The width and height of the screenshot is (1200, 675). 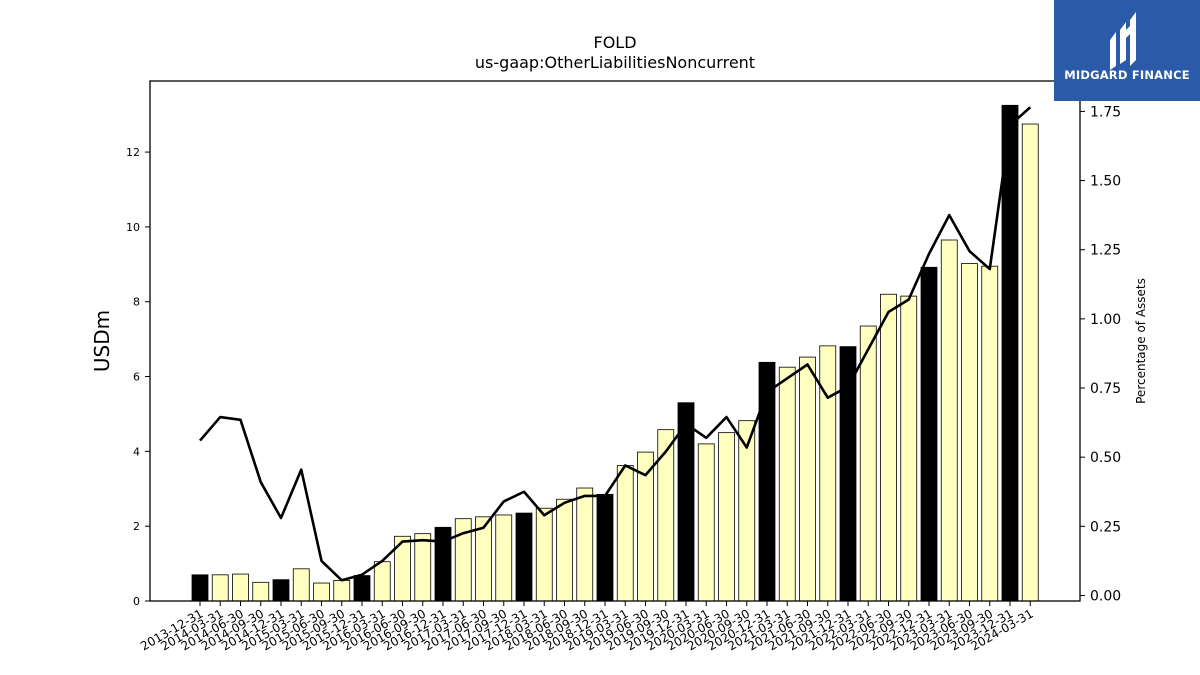 What do you see at coordinates (1105, 112) in the screenshot?
I see `y2-tick-label: 1.75` at bounding box center [1105, 112].